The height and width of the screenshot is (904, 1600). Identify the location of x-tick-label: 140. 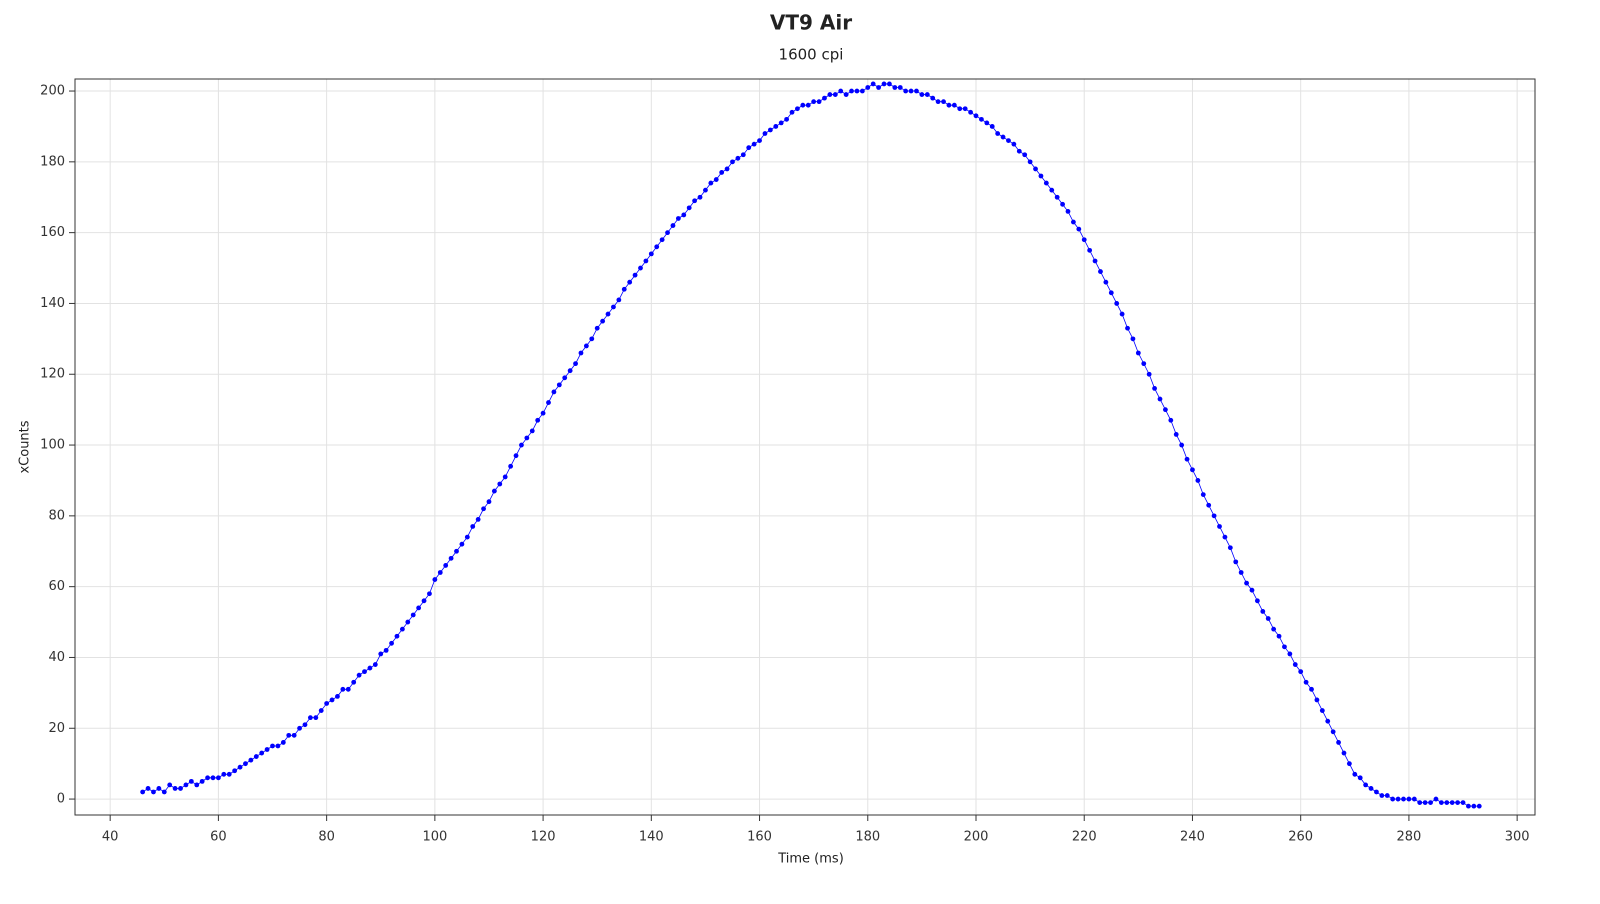
(651, 837).